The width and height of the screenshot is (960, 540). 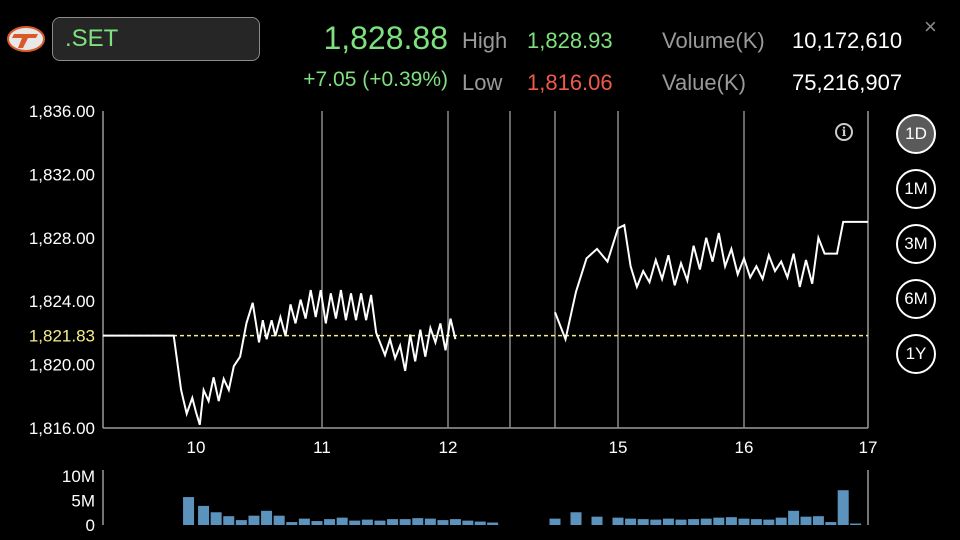 What do you see at coordinates (704, 82) in the screenshot?
I see `value-label: Value(K)` at bounding box center [704, 82].